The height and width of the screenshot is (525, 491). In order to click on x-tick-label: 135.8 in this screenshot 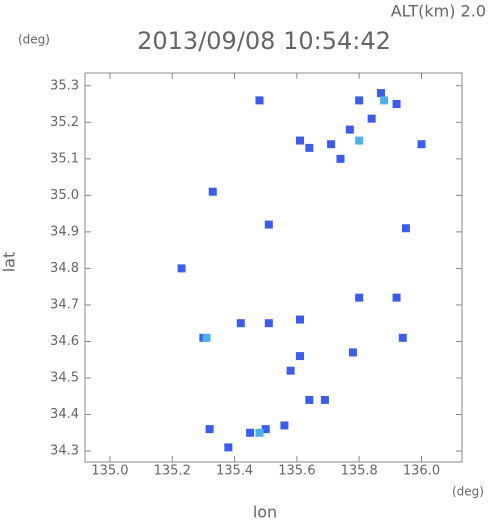, I will do `click(359, 471)`.